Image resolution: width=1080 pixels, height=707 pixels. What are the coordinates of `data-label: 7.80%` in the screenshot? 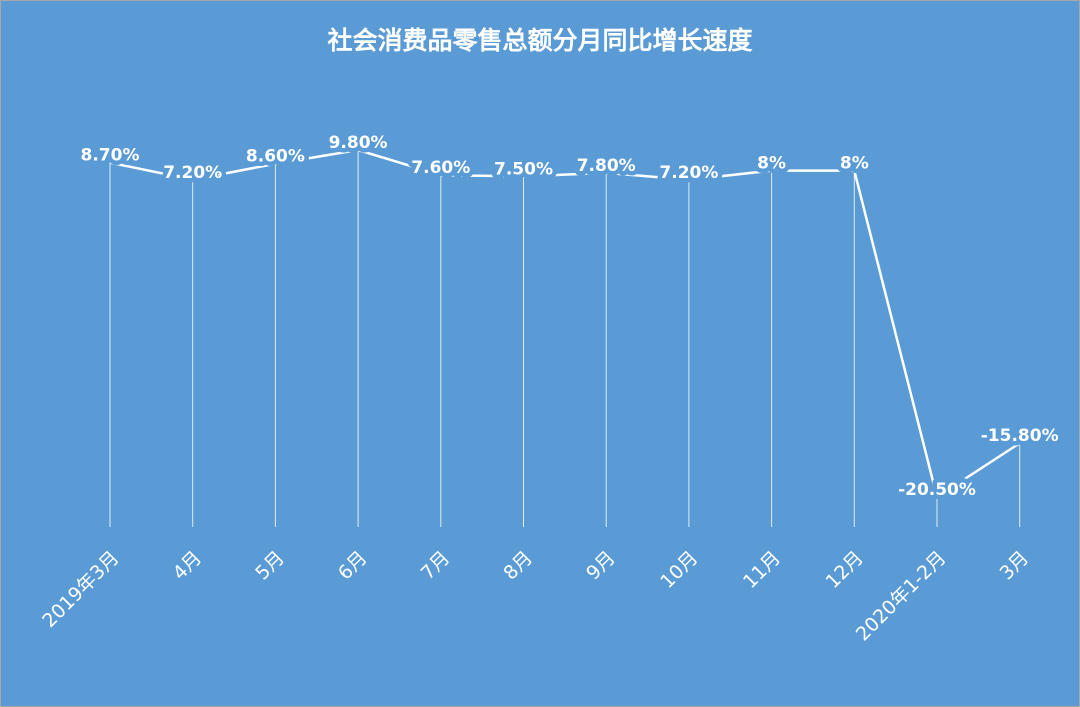 It's located at (606, 166).